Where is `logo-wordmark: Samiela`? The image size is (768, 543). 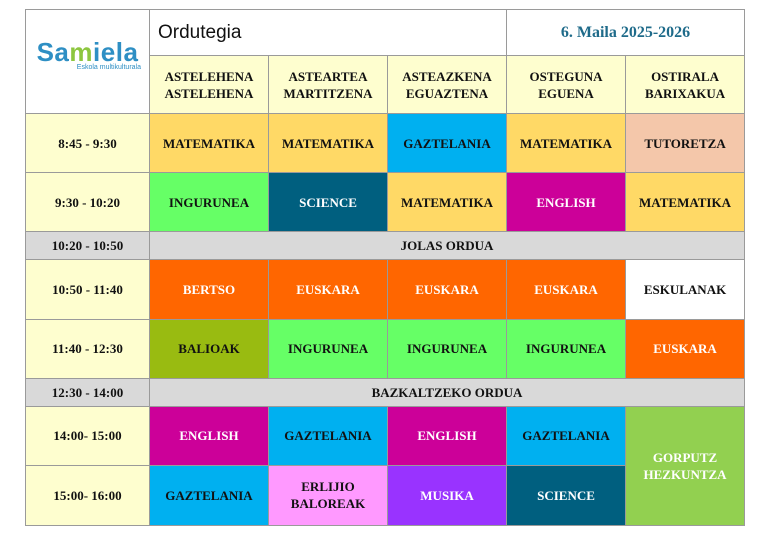 logo-wordmark: Samiela is located at coordinates (87, 51).